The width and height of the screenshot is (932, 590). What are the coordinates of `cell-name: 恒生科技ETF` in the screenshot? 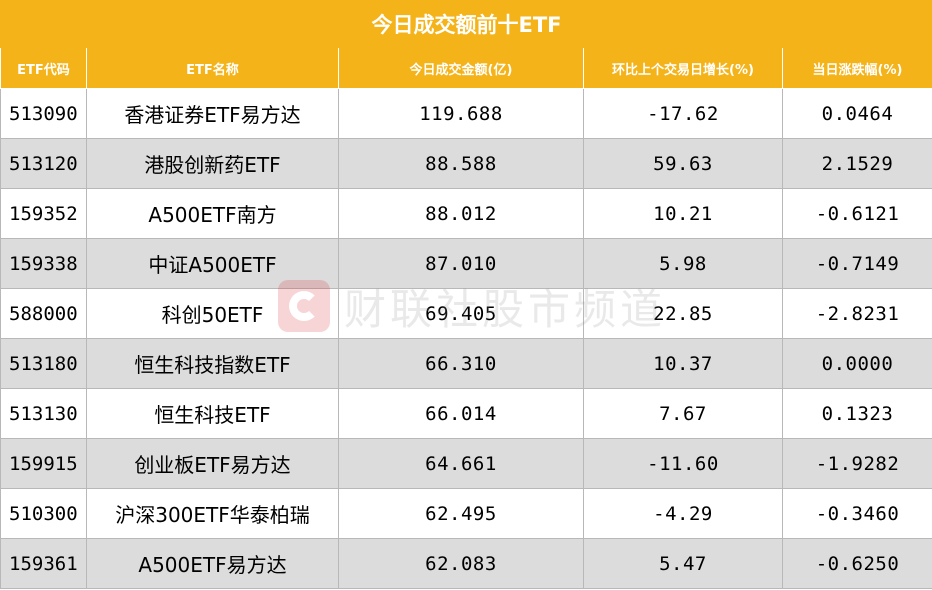 It's located at (212, 413).